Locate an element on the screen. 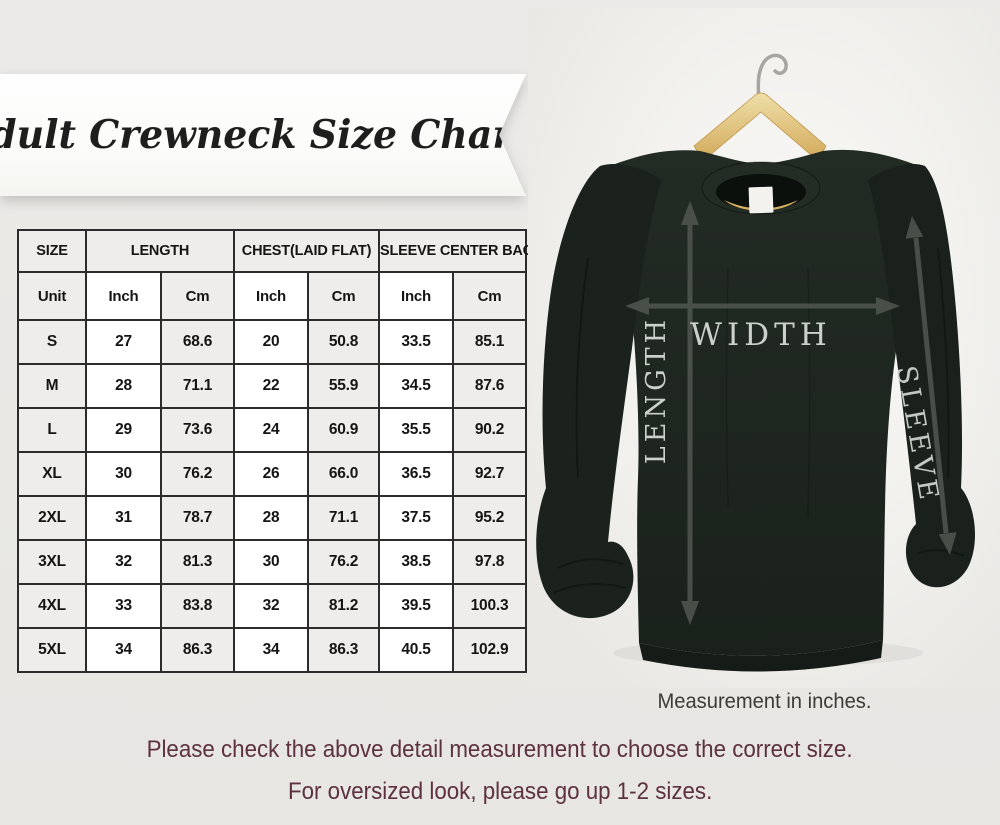 Image resolution: width=1000 pixels, height=825 pixels. table-row: L 29 73.6 24 60.9 35.5 90.2 is located at coordinates (272, 430).